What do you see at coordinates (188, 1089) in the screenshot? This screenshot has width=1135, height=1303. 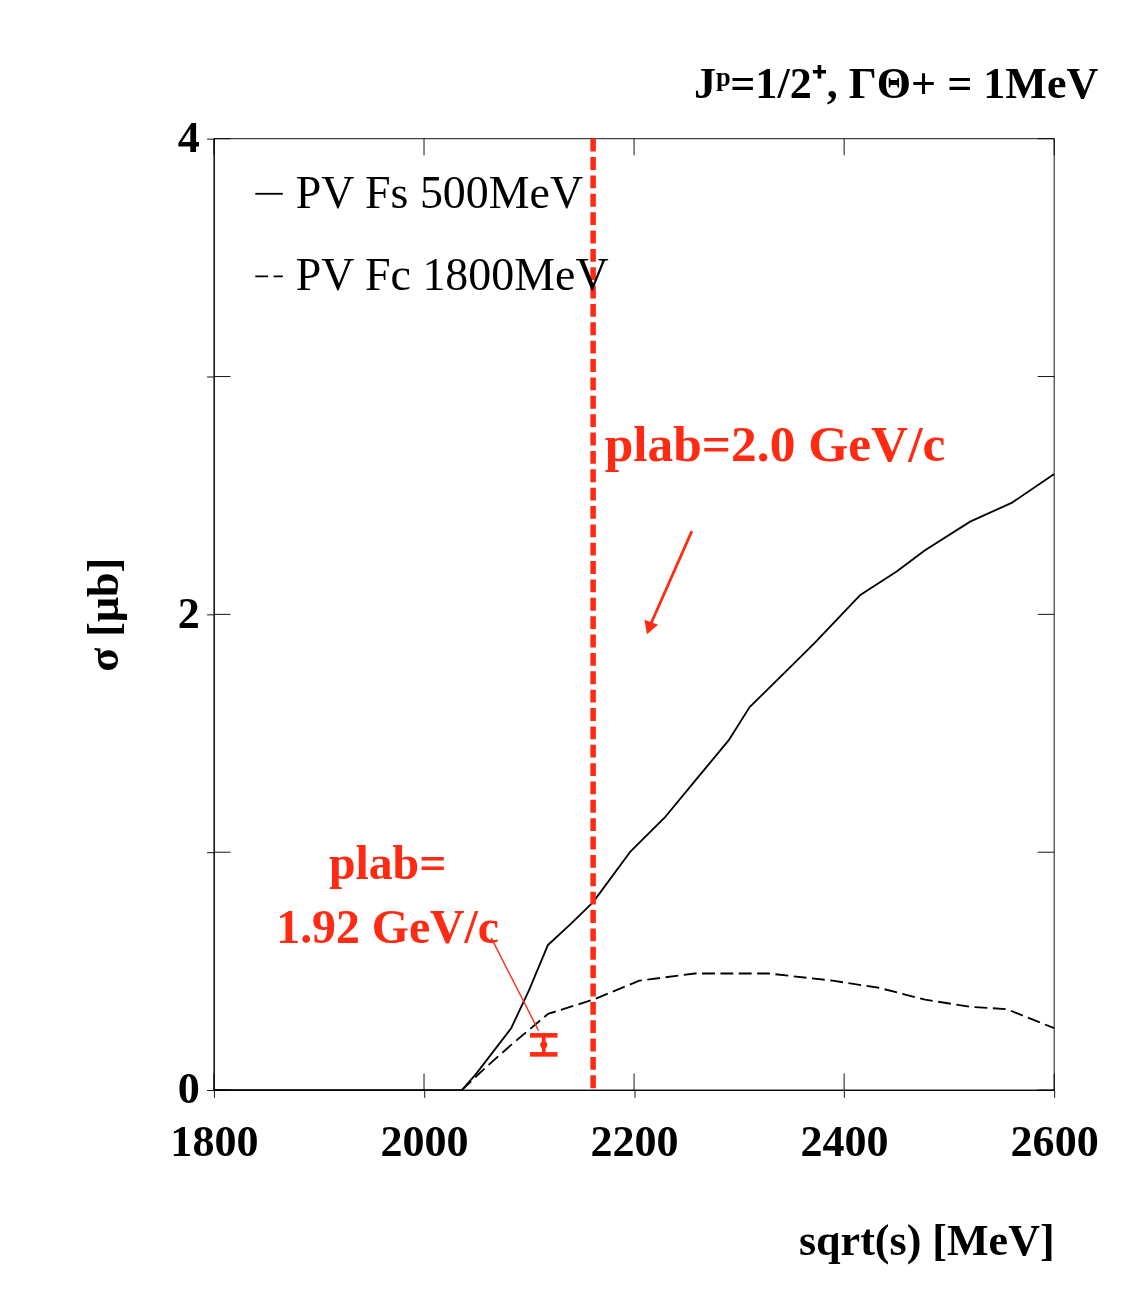 I see `y-tick-label: 0` at bounding box center [188, 1089].